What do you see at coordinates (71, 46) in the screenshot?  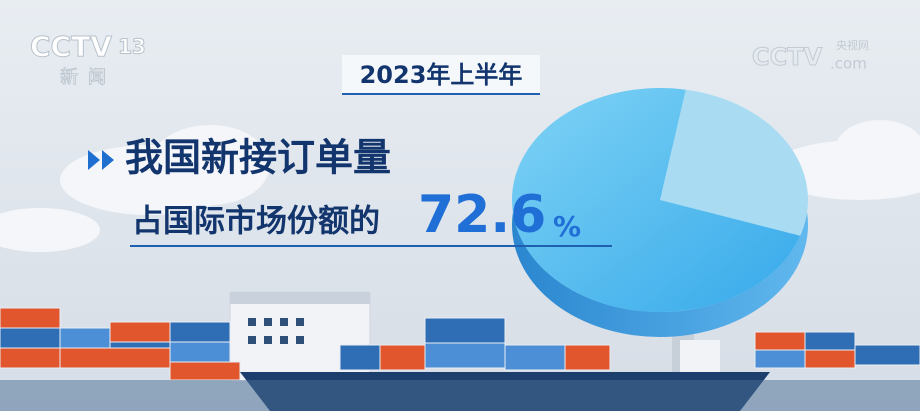 I see `logo-channel: CCTV` at bounding box center [71, 46].